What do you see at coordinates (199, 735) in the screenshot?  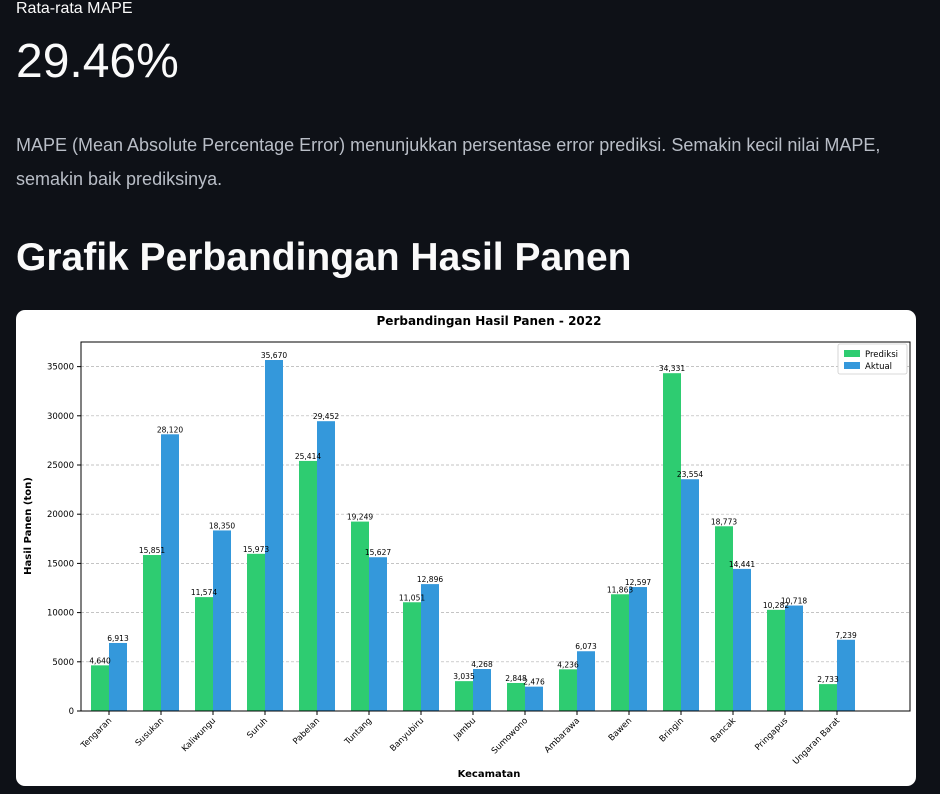 I see `x-tick-label: Kaliwungu` at bounding box center [199, 735].